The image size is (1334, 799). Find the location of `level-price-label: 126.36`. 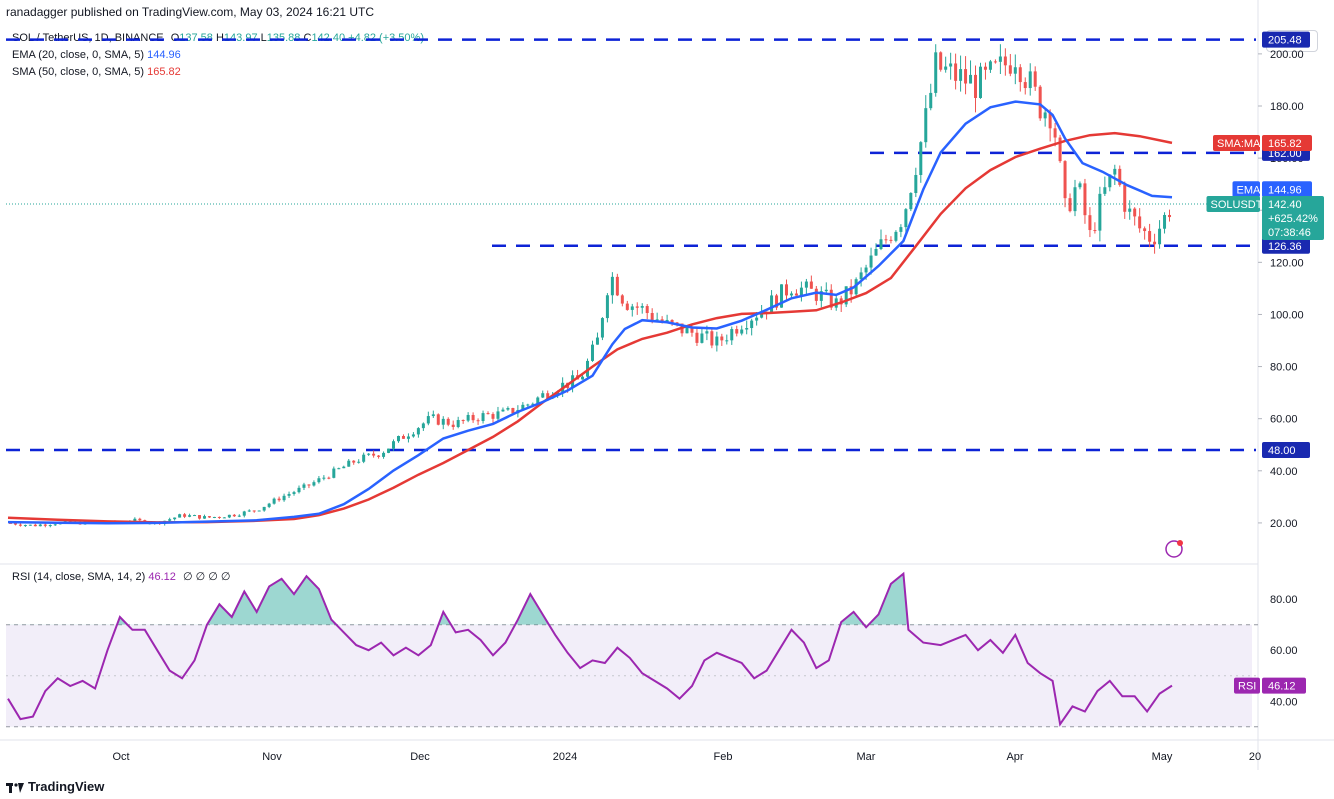

level-price-label: 126.36 is located at coordinates (1285, 247).